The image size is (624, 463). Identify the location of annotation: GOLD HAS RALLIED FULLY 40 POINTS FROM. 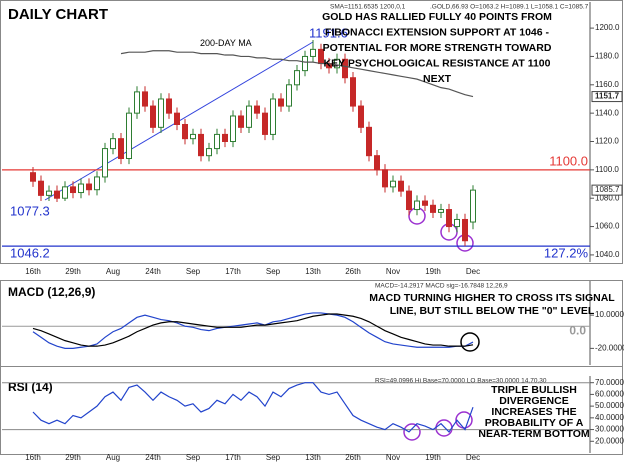
(437, 17).